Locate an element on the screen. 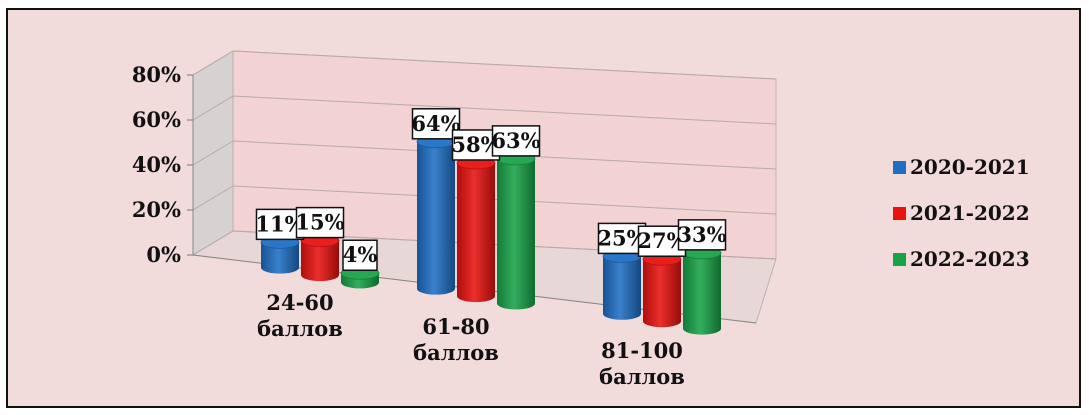 The width and height of the screenshot is (1089, 415). data-label: 33% is located at coordinates (702, 235).